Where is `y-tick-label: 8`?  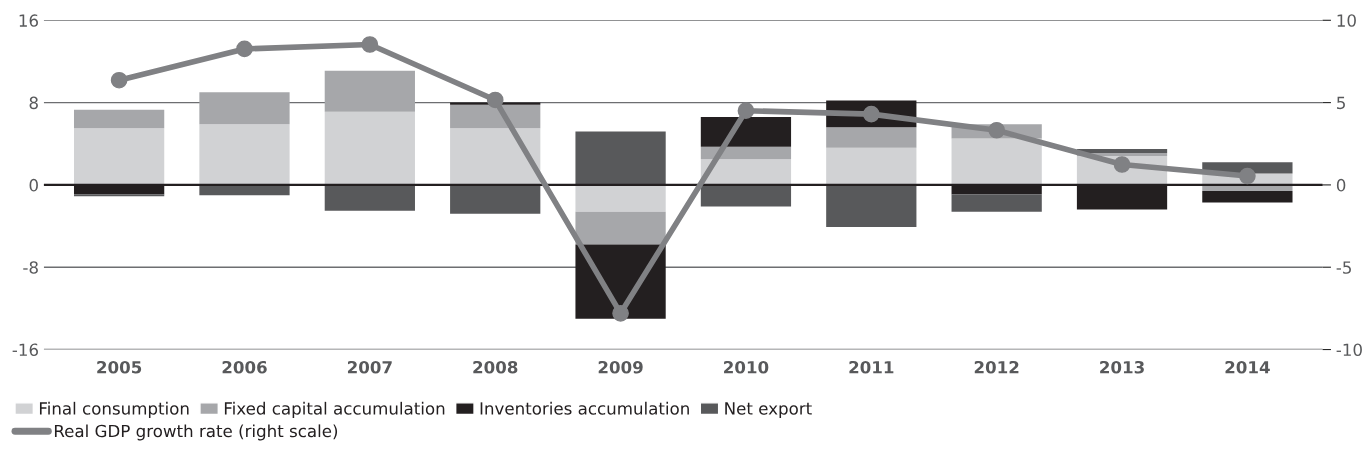
y-tick-label: 8 is located at coordinates (33, 103).